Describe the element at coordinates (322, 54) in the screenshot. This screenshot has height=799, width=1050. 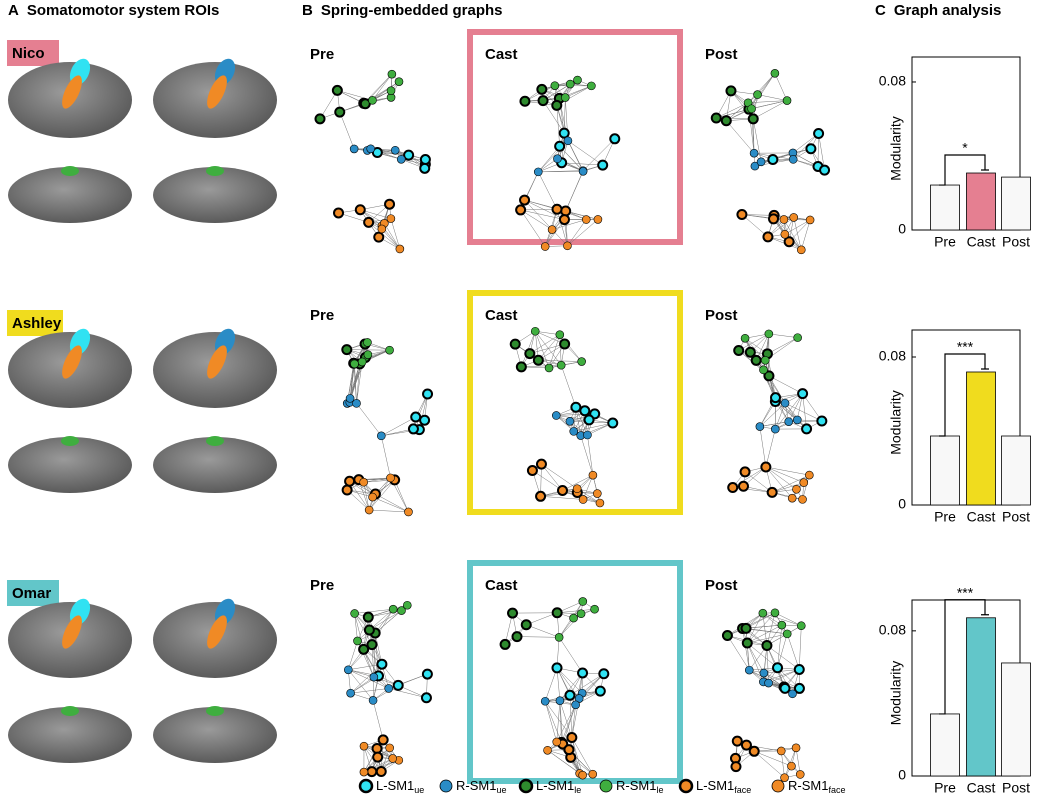
I see `condition-label: Pre` at that location.